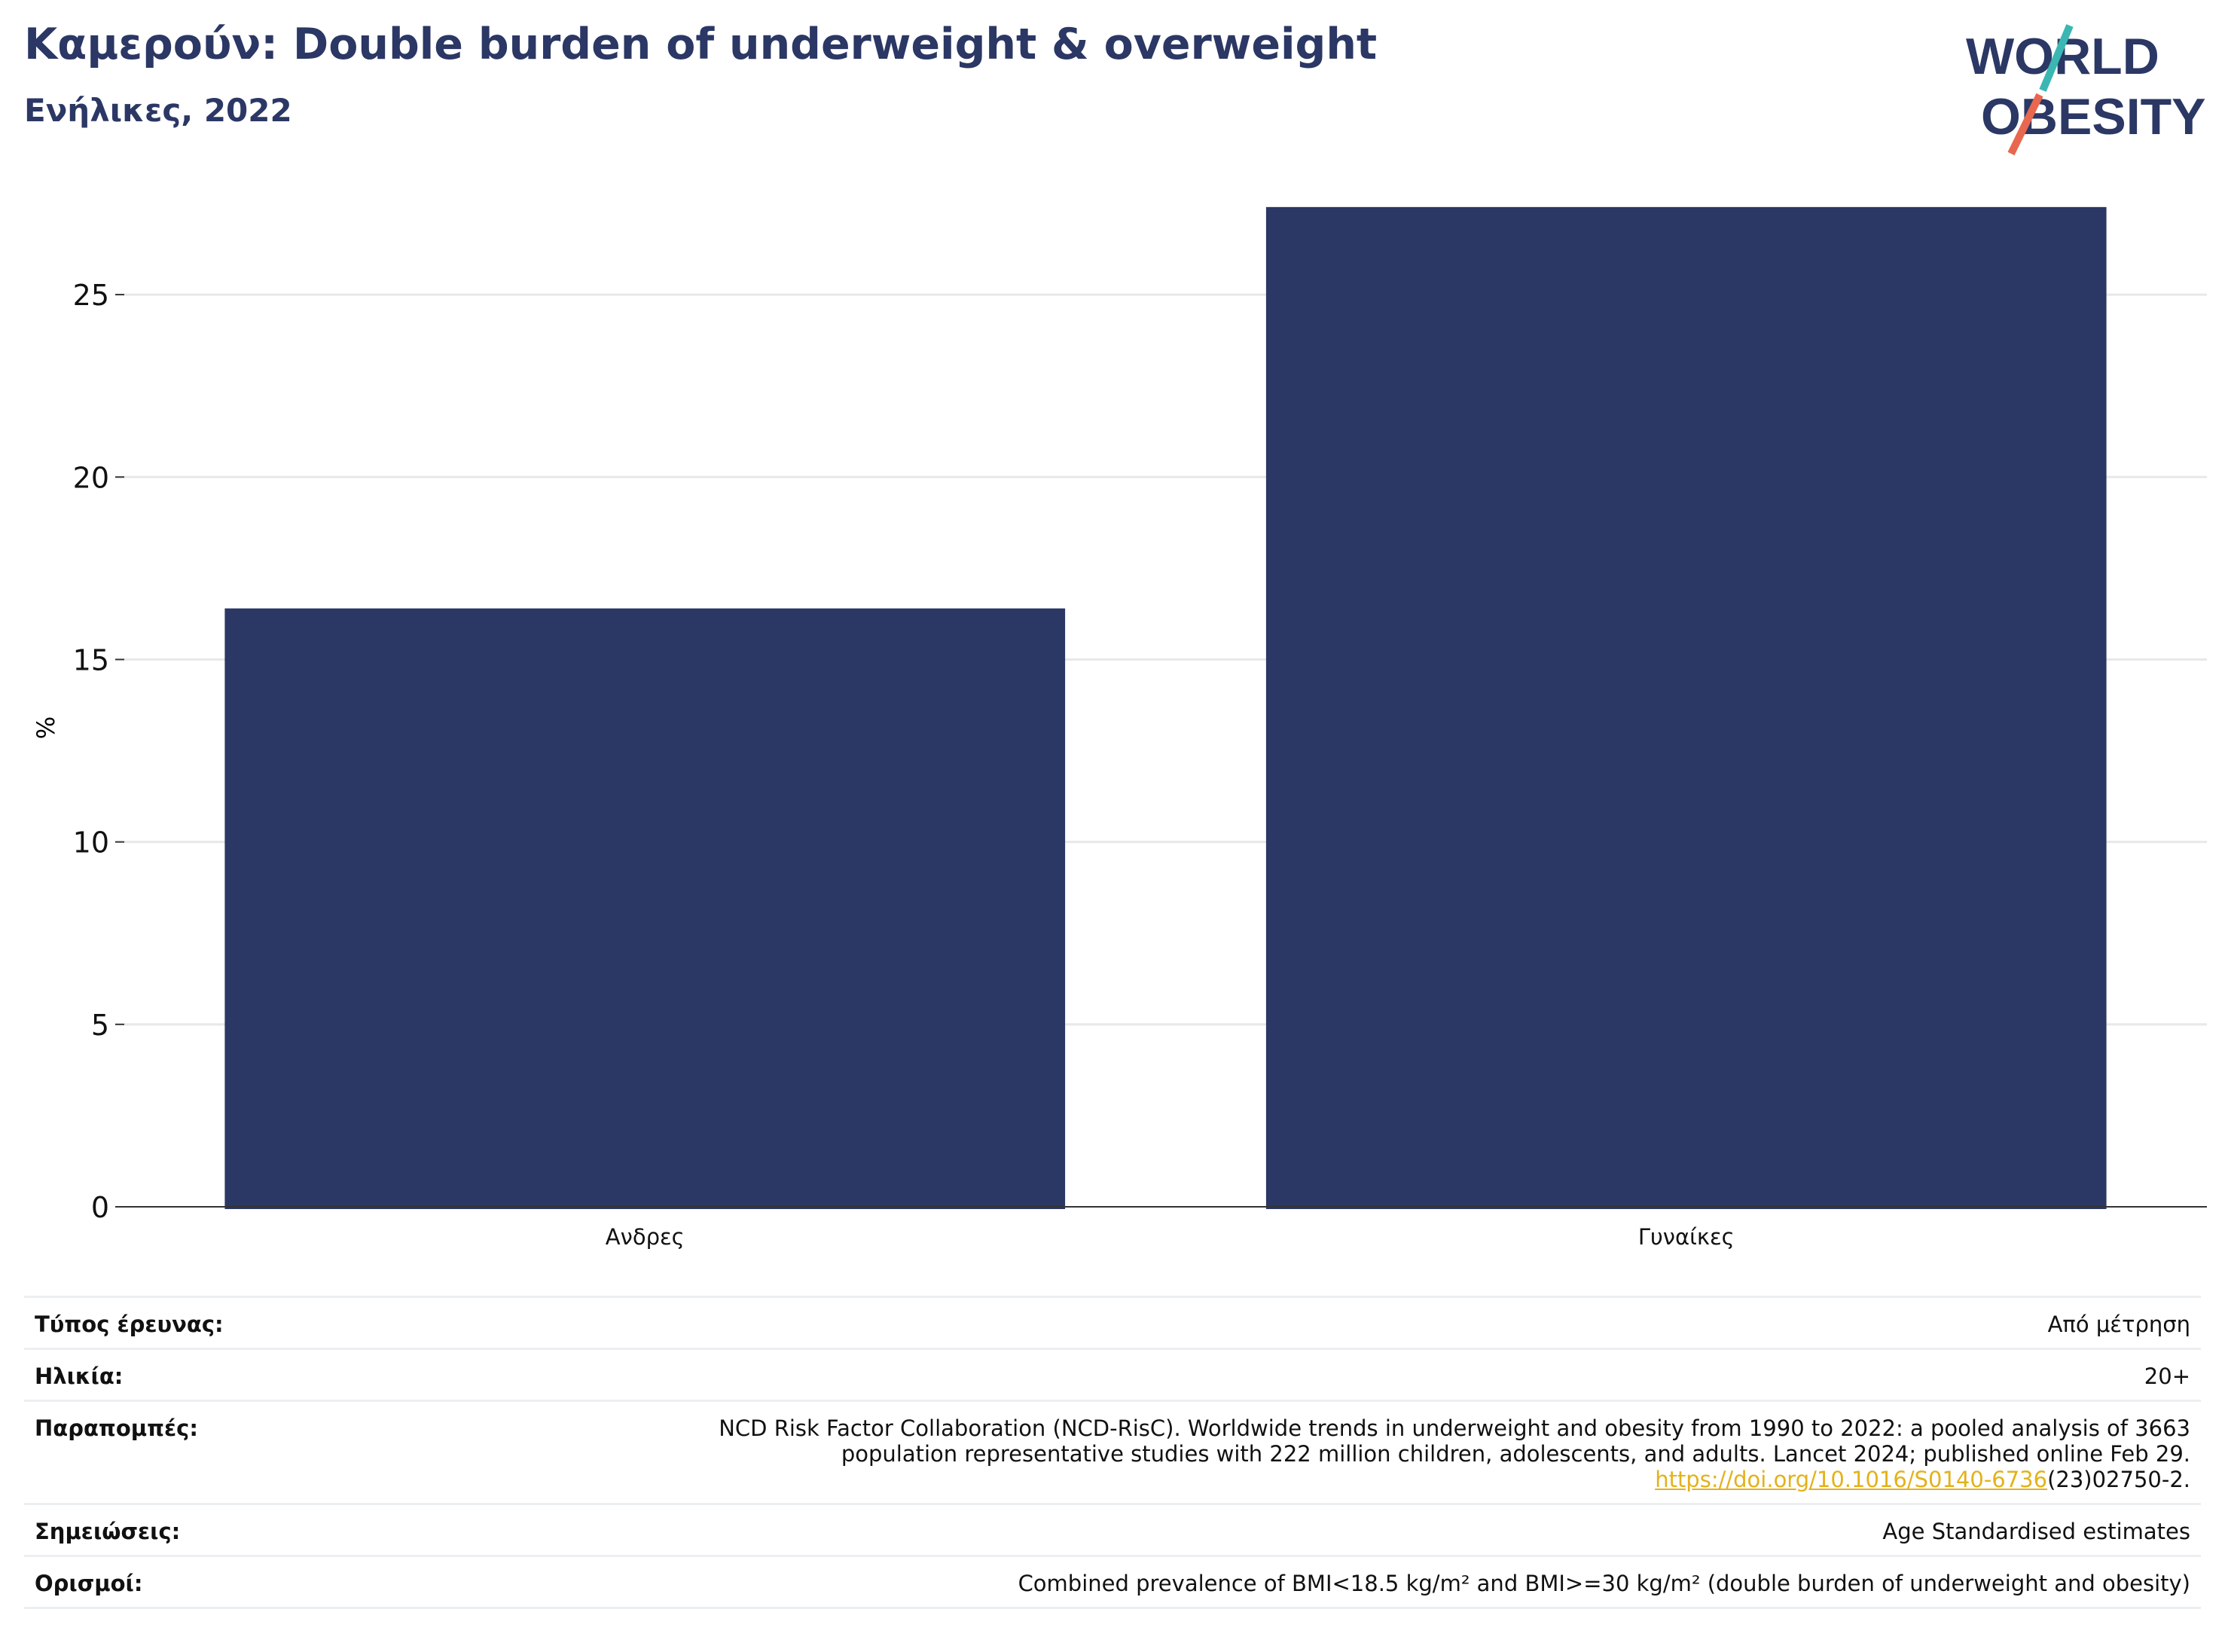 Image resolution: width=2228 pixels, height=1652 pixels. I want to click on y-tick-label: 10, so click(91, 843).